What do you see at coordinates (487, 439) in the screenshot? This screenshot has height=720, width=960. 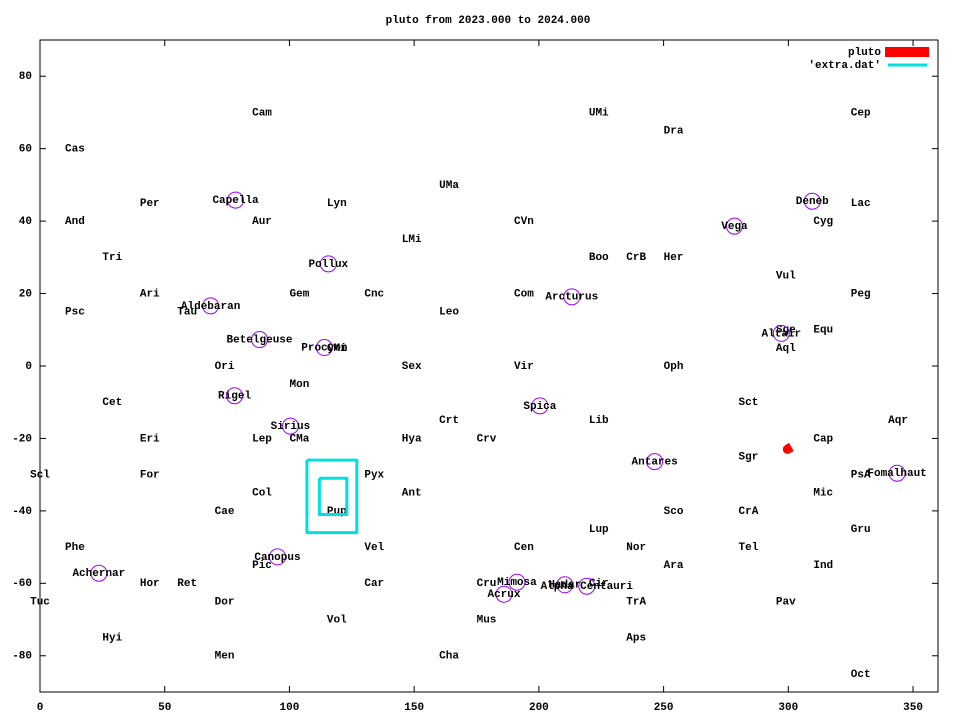 I see `constellation-label: Crv` at bounding box center [487, 439].